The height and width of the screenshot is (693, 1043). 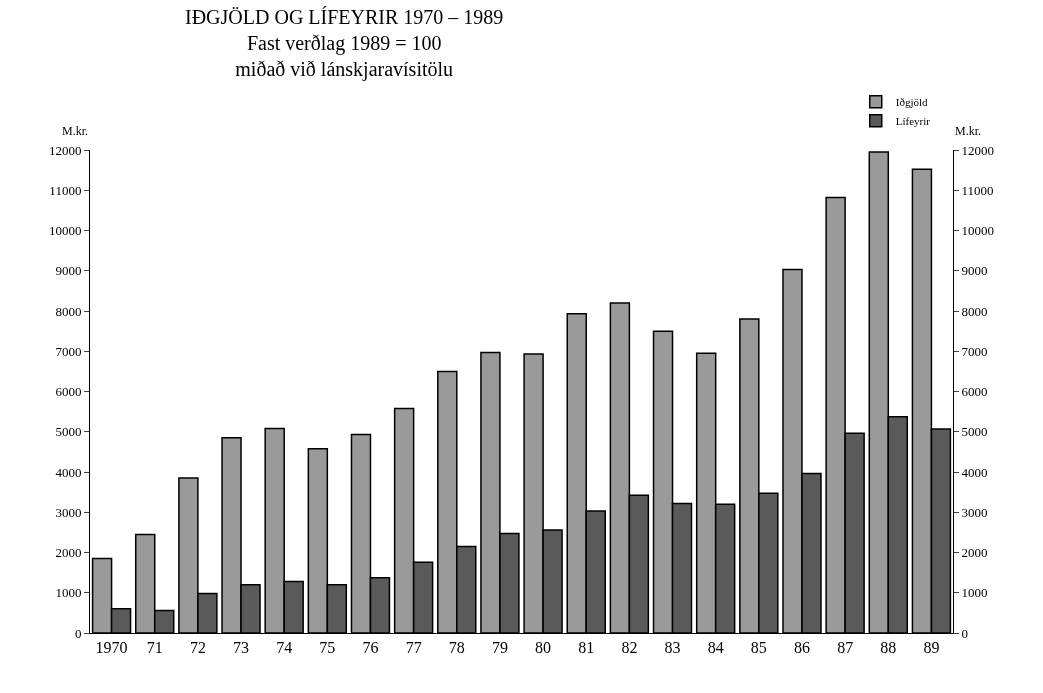 I want to click on x-tick-label: 80, so click(x=543, y=648).